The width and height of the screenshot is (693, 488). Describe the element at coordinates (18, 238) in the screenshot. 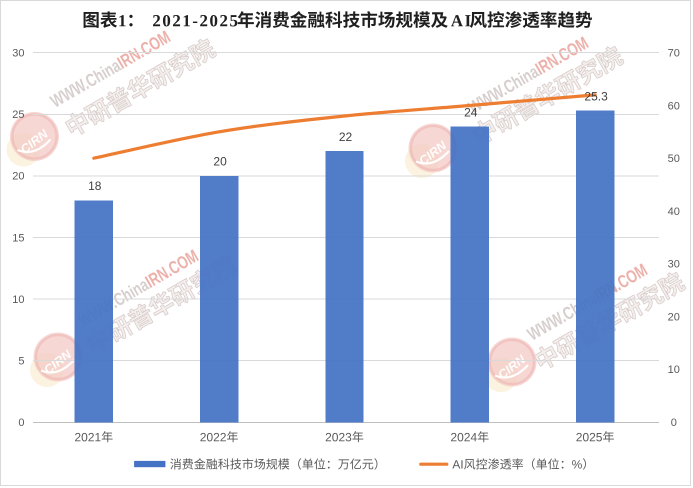

I see `svg-text: 15` at that location.